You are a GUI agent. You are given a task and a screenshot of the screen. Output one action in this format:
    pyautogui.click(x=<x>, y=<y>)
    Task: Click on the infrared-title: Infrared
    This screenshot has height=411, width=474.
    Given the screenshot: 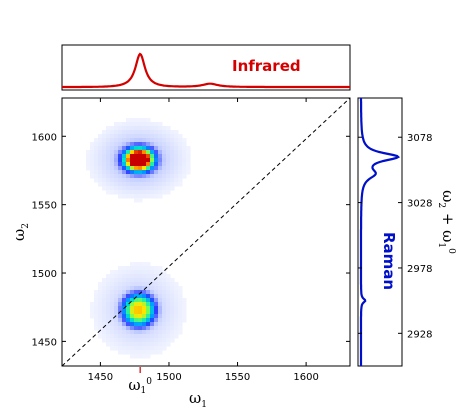 What is the action you would take?
    pyautogui.click(x=266, y=66)
    